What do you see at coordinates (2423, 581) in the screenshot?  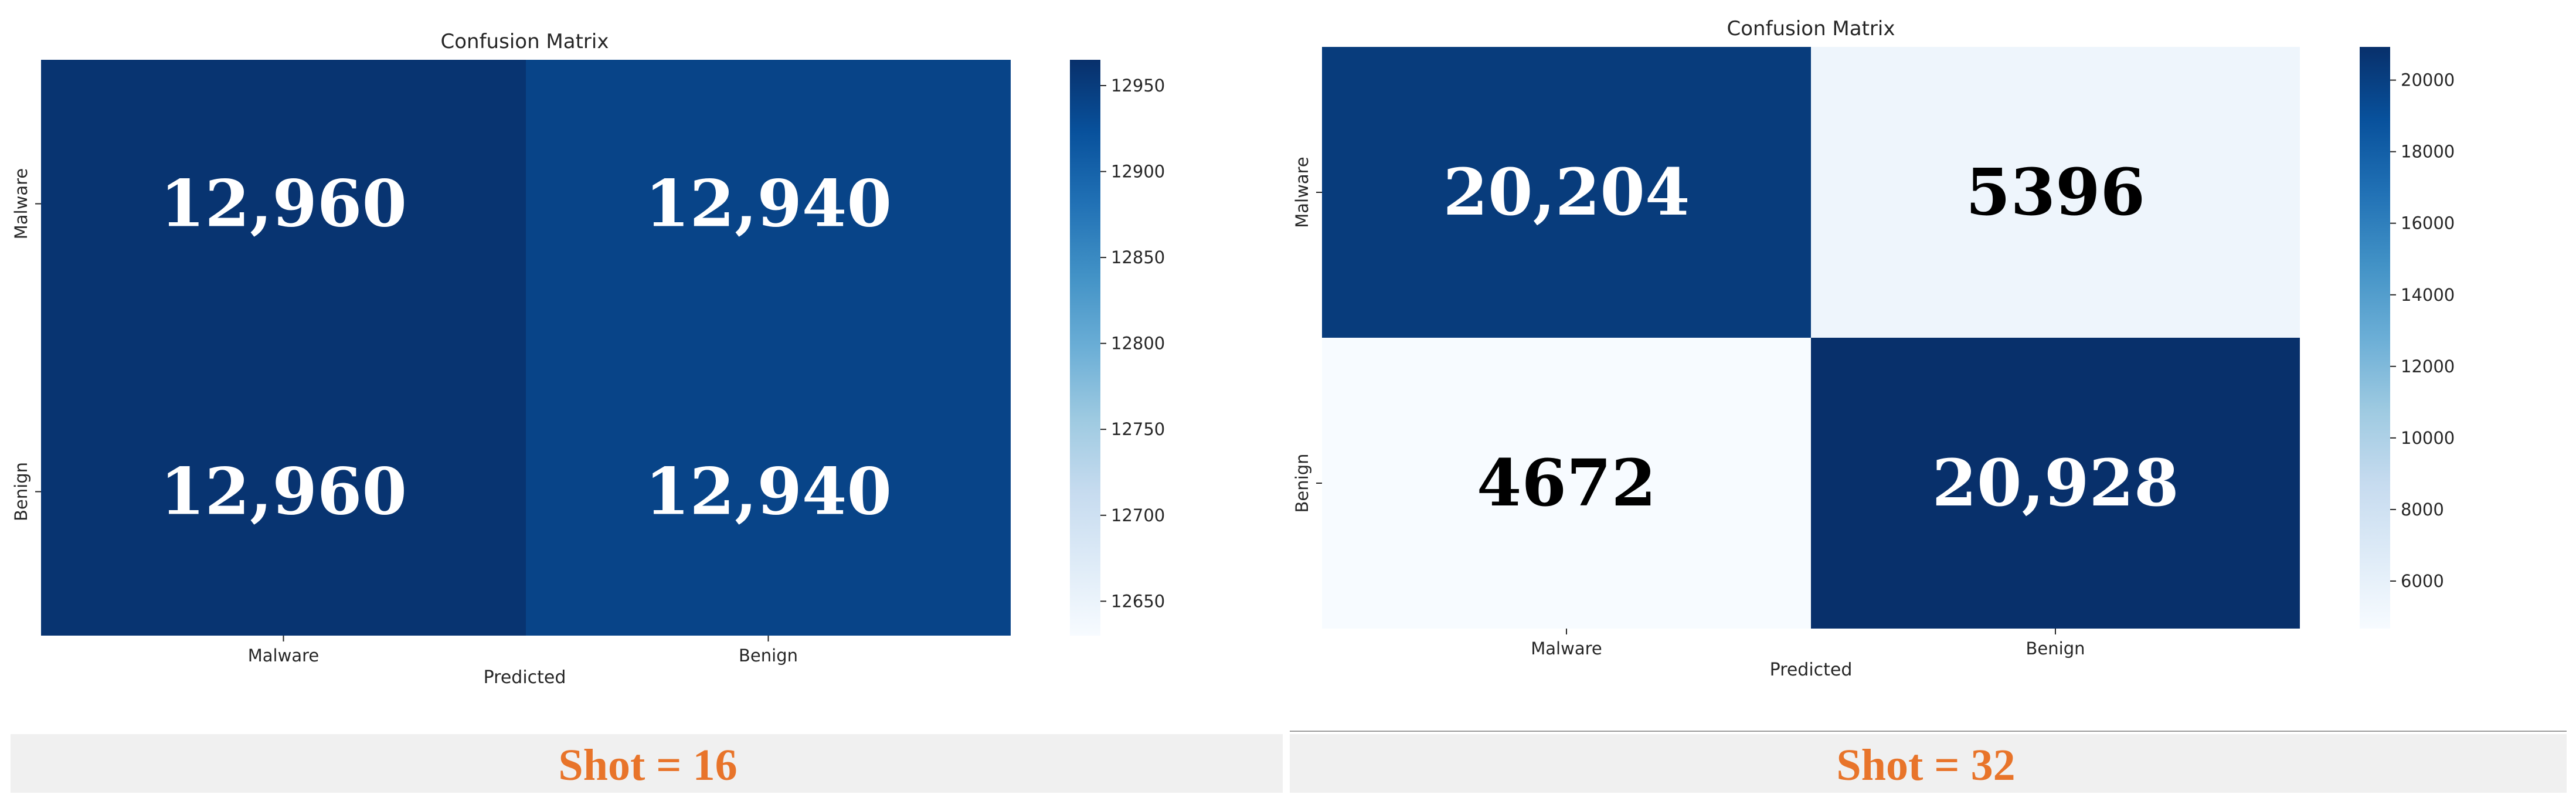 I see `colorbar-tick-label: 6000` at bounding box center [2423, 581].